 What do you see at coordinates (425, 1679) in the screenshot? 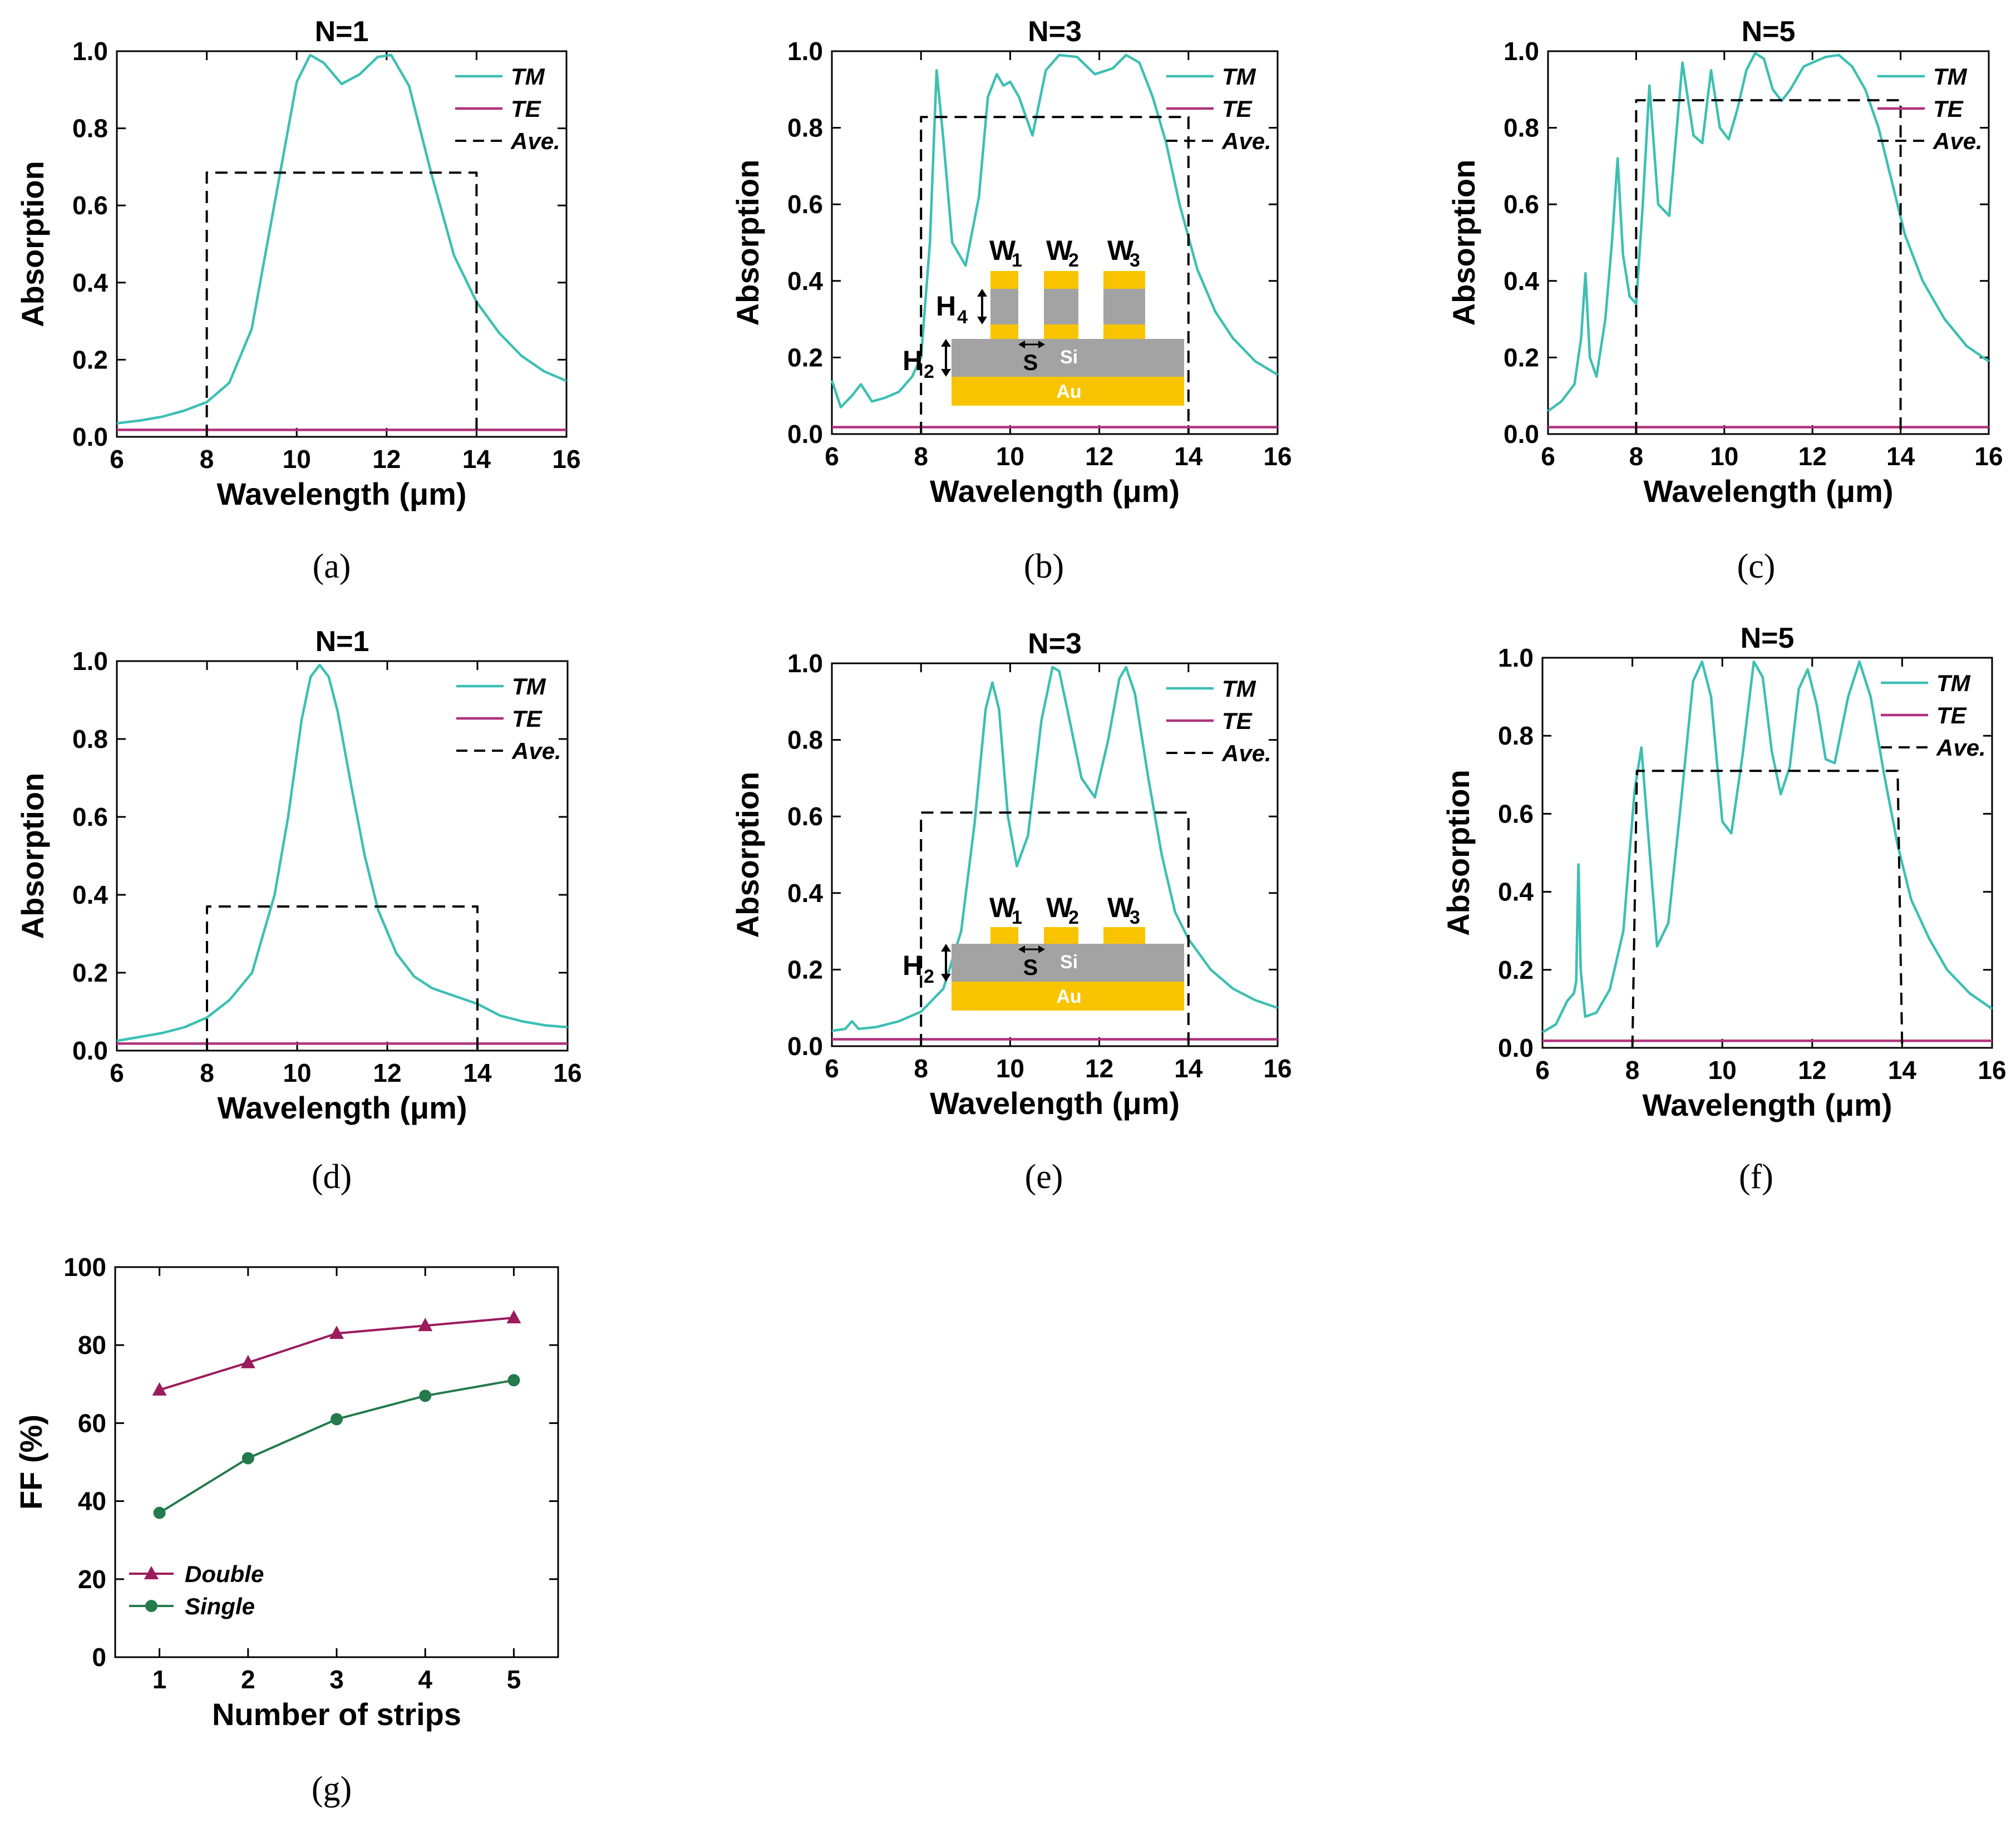
I see `x-tick-label: 4` at bounding box center [425, 1679].